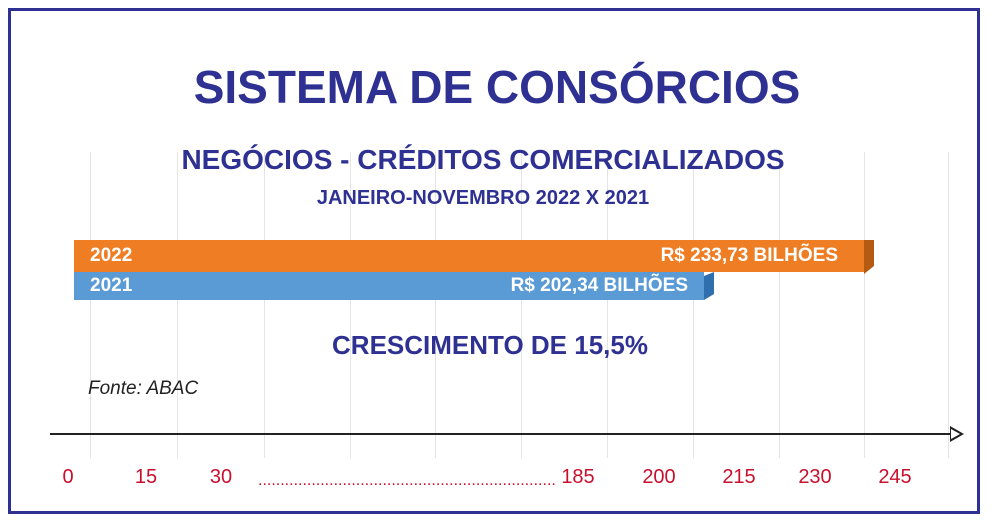 Image resolution: width=994 pixels, height=526 pixels. What do you see at coordinates (143, 388) in the screenshot?
I see `source-label: Fonte: ABAC` at bounding box center [143, 388].